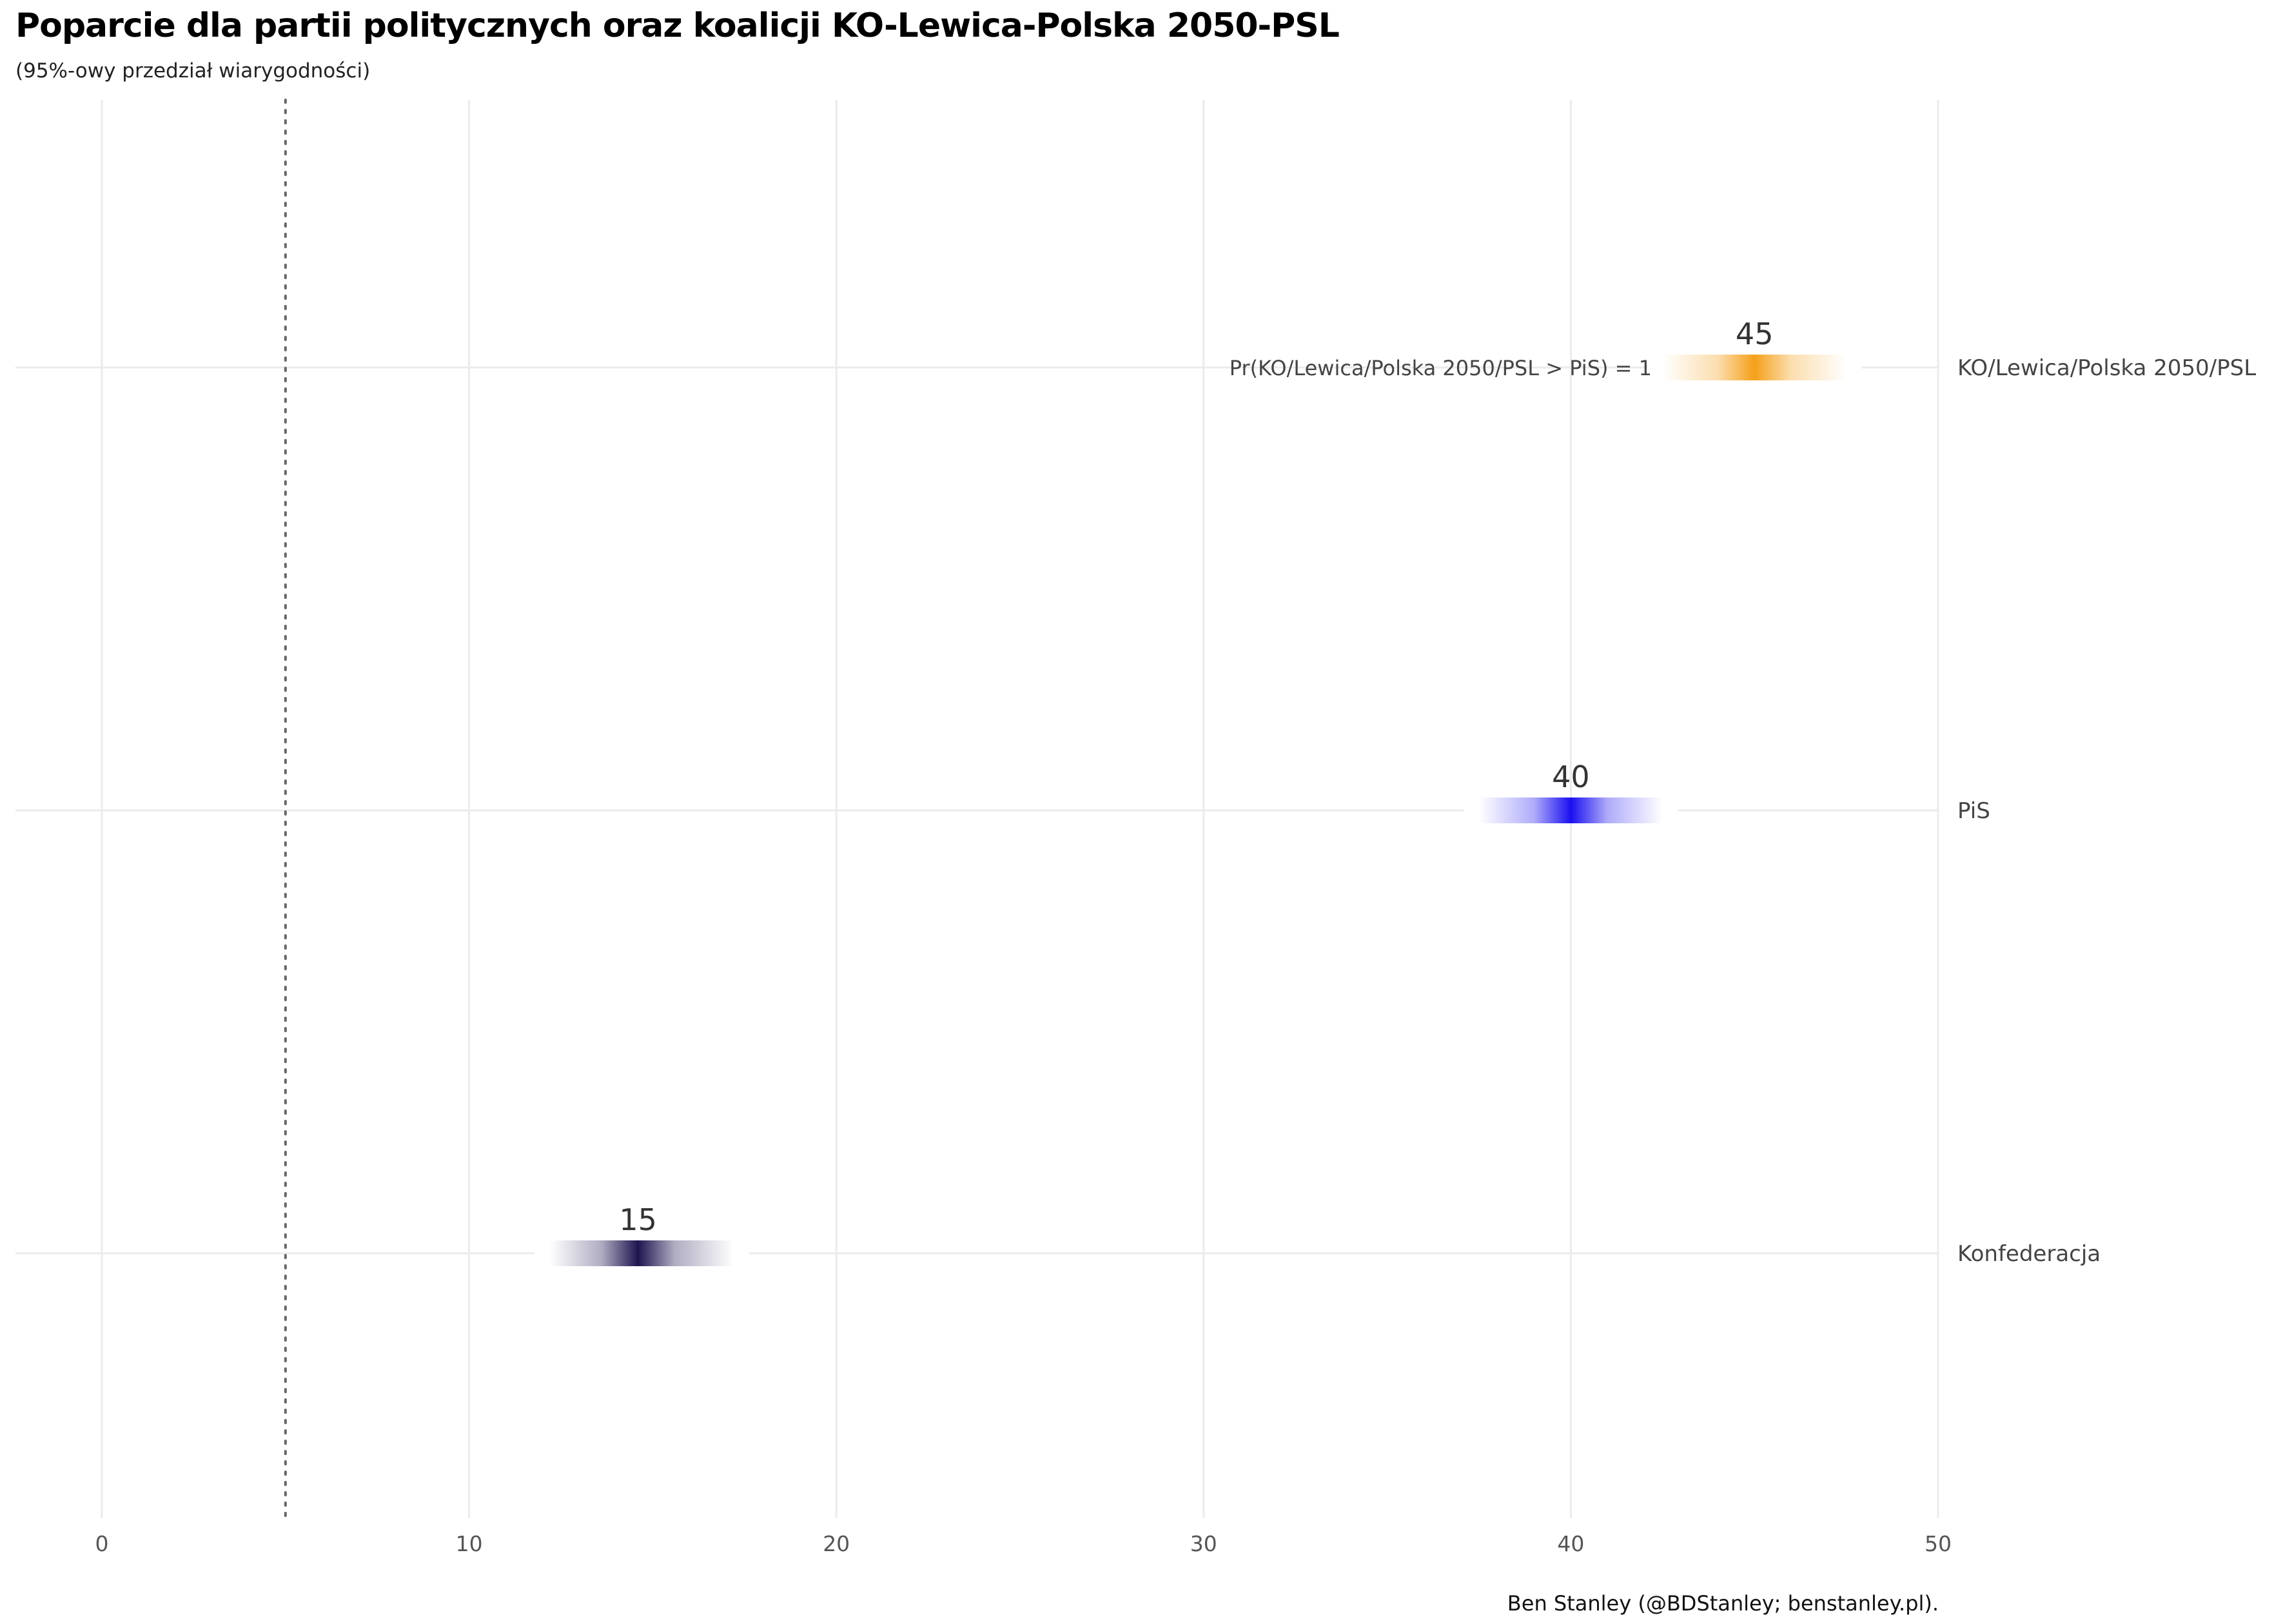  What do you see at coordinates (1571, 776) in the screenshot?
I see `value-label-1: 40` at bounding box center [1571, 776].